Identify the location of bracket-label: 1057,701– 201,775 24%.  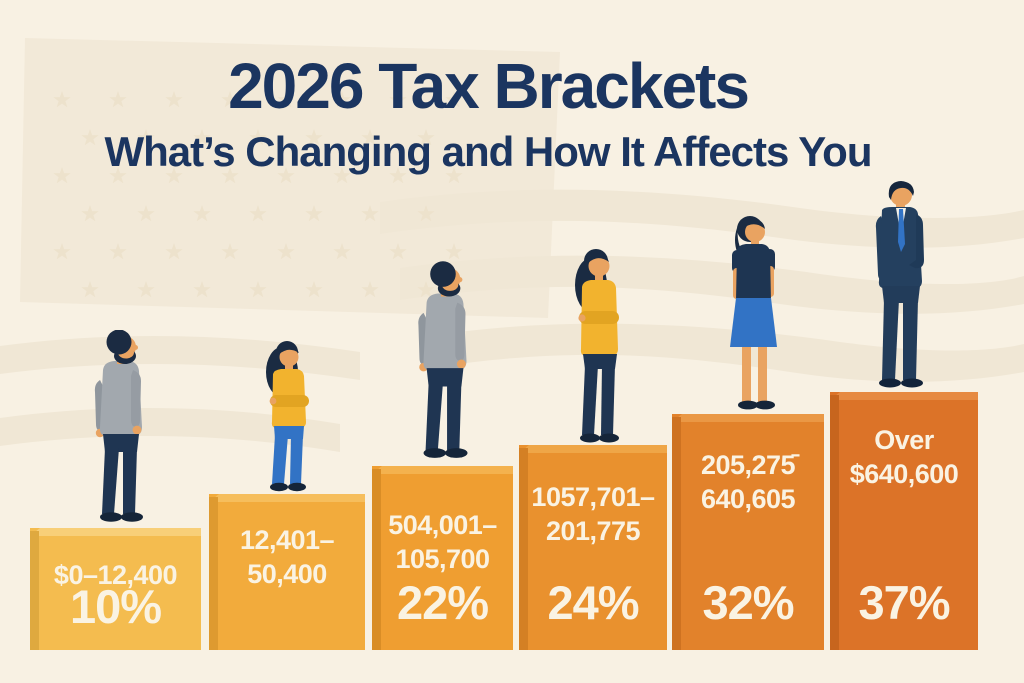
(593, 547).